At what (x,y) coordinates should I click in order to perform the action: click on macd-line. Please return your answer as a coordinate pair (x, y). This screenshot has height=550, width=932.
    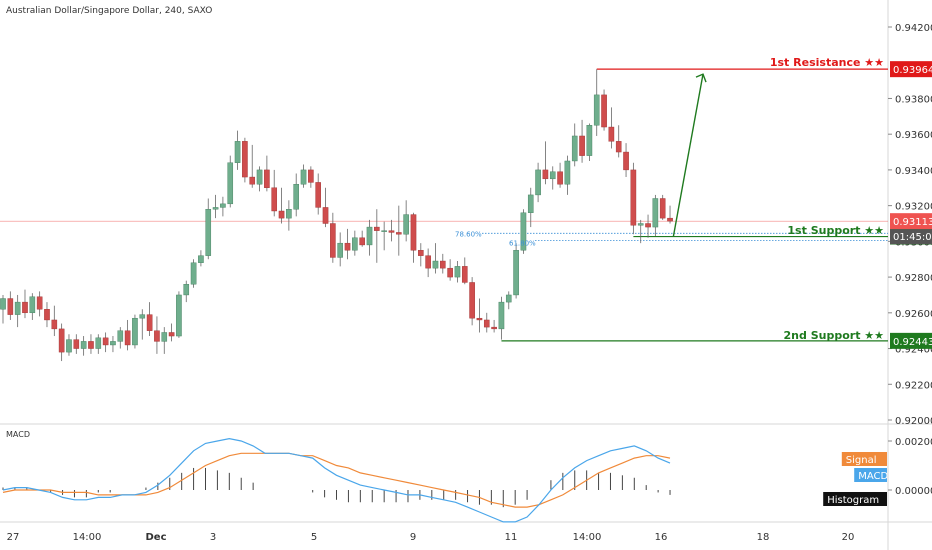
    Looking at the image, I should click on (336, 480).